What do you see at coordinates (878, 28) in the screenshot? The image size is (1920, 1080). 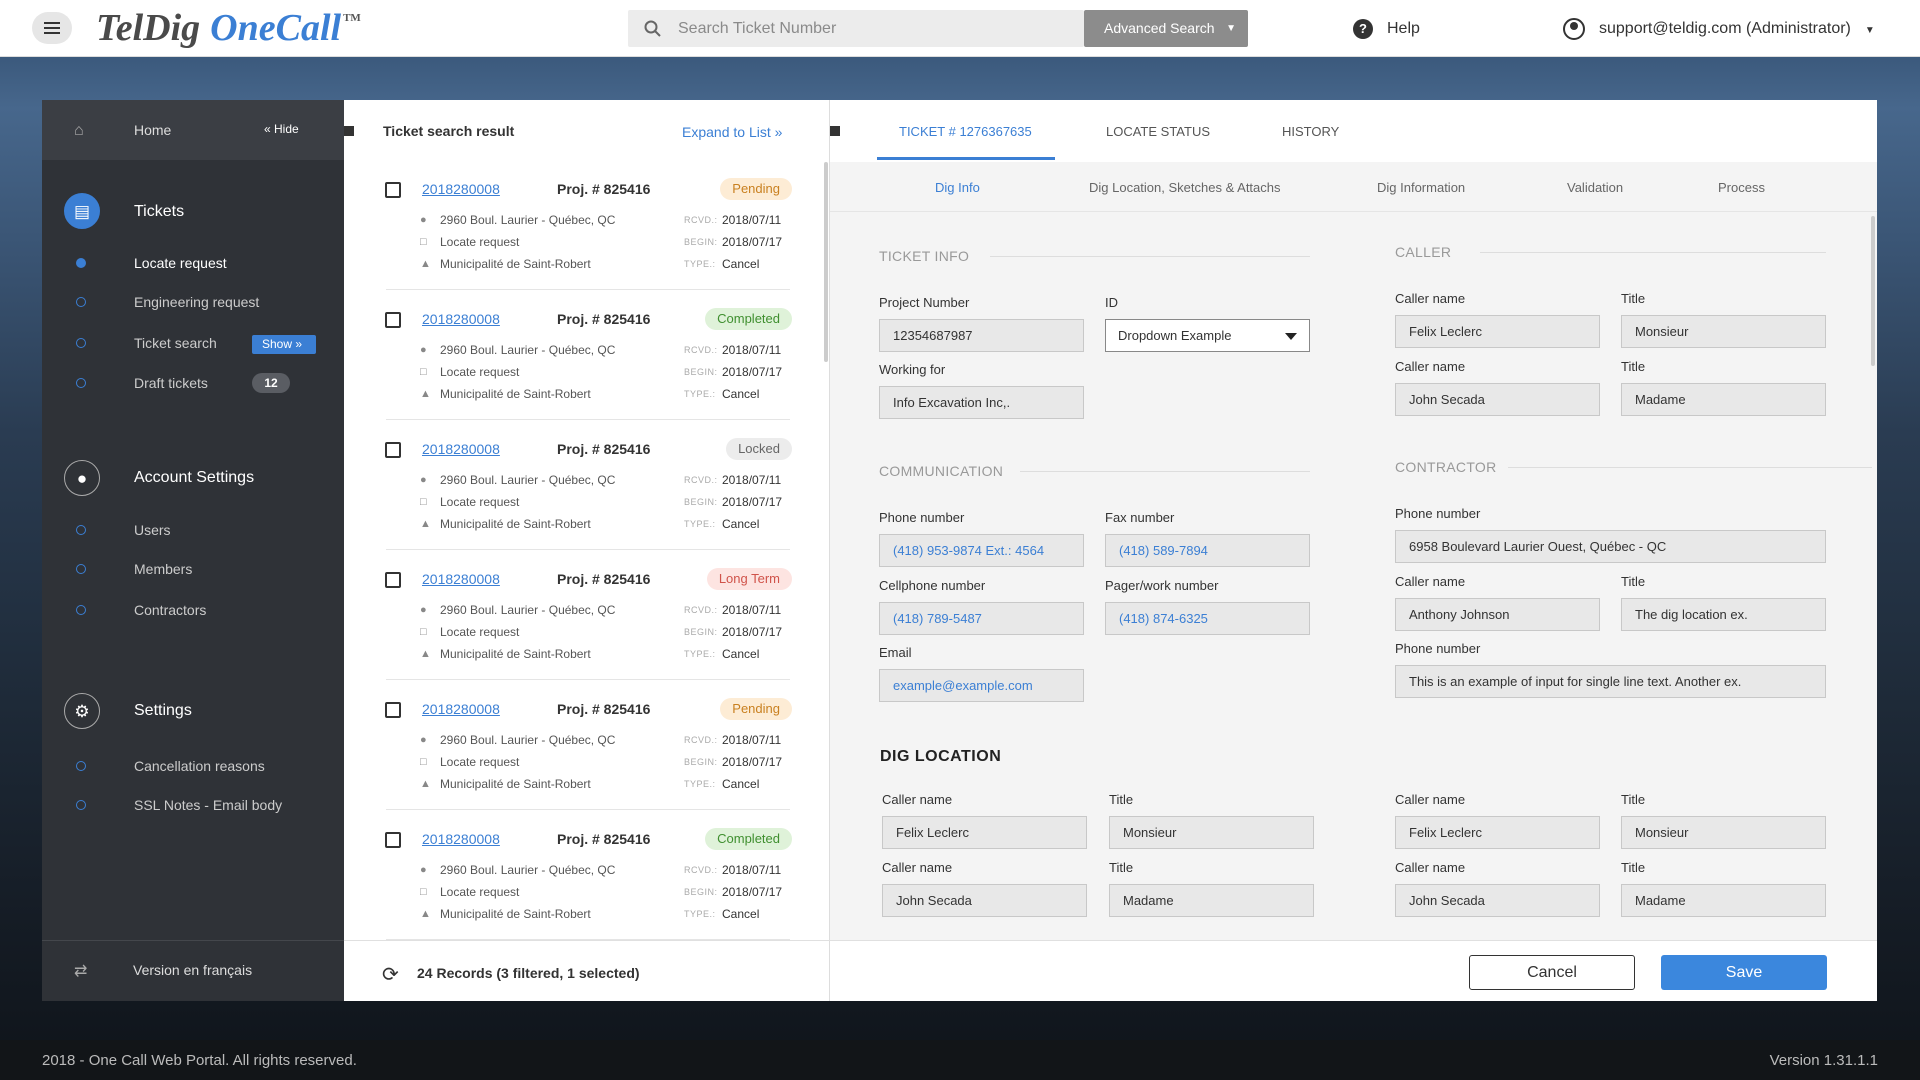 I see `search-input` at bounding box center [878, 28].